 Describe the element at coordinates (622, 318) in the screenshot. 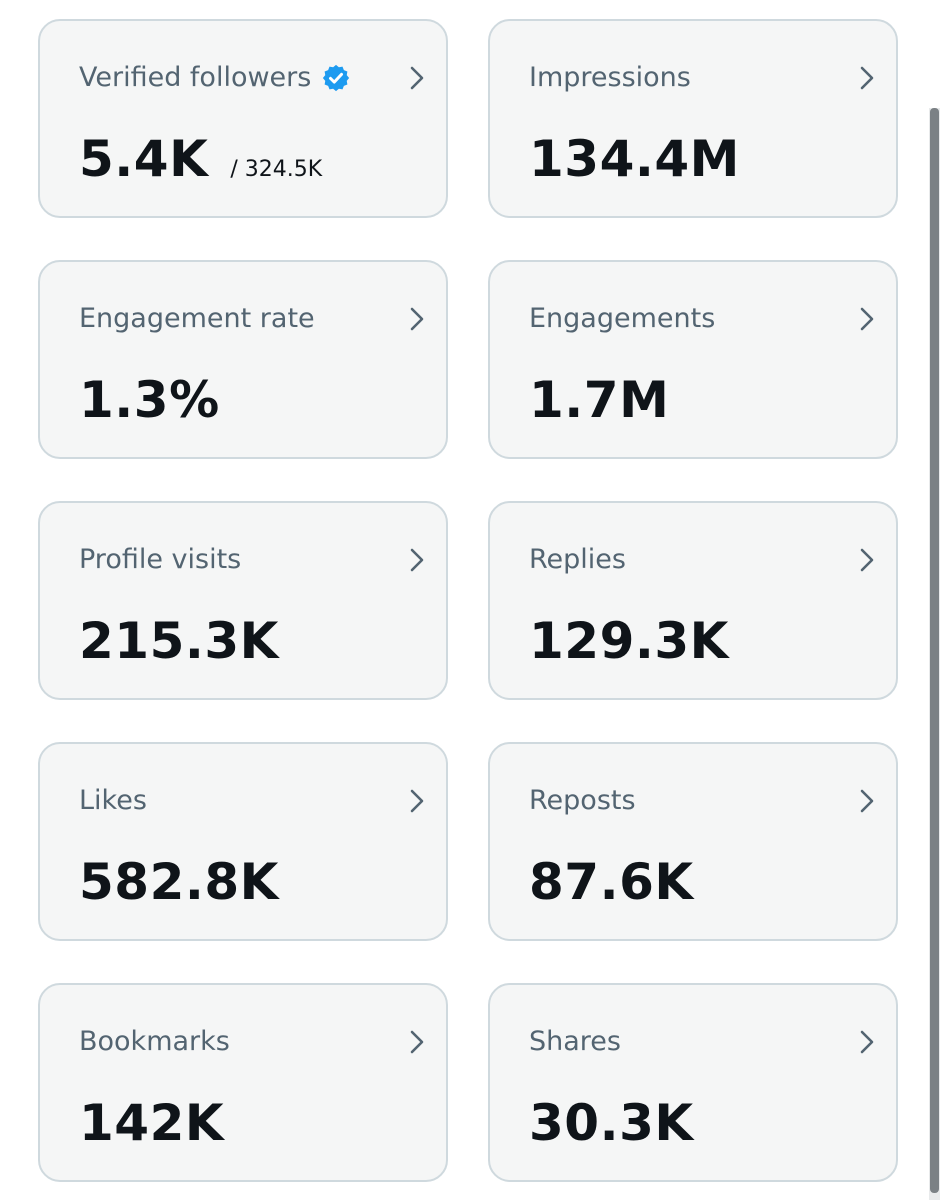

I see `metric-label: Engagements` at that location.